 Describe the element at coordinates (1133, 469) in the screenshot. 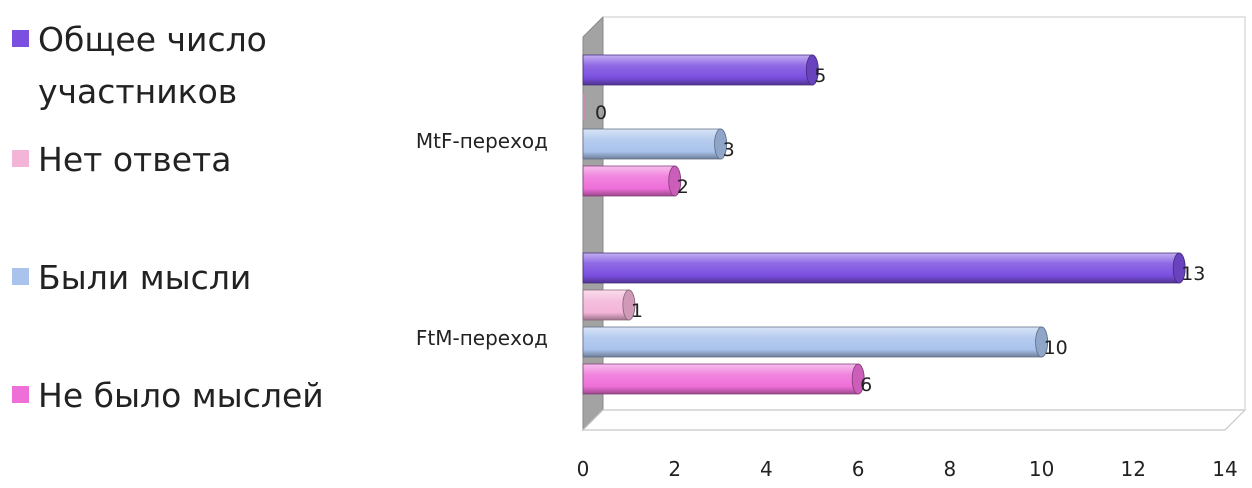

I see `x-tick-label: 12` at that location.